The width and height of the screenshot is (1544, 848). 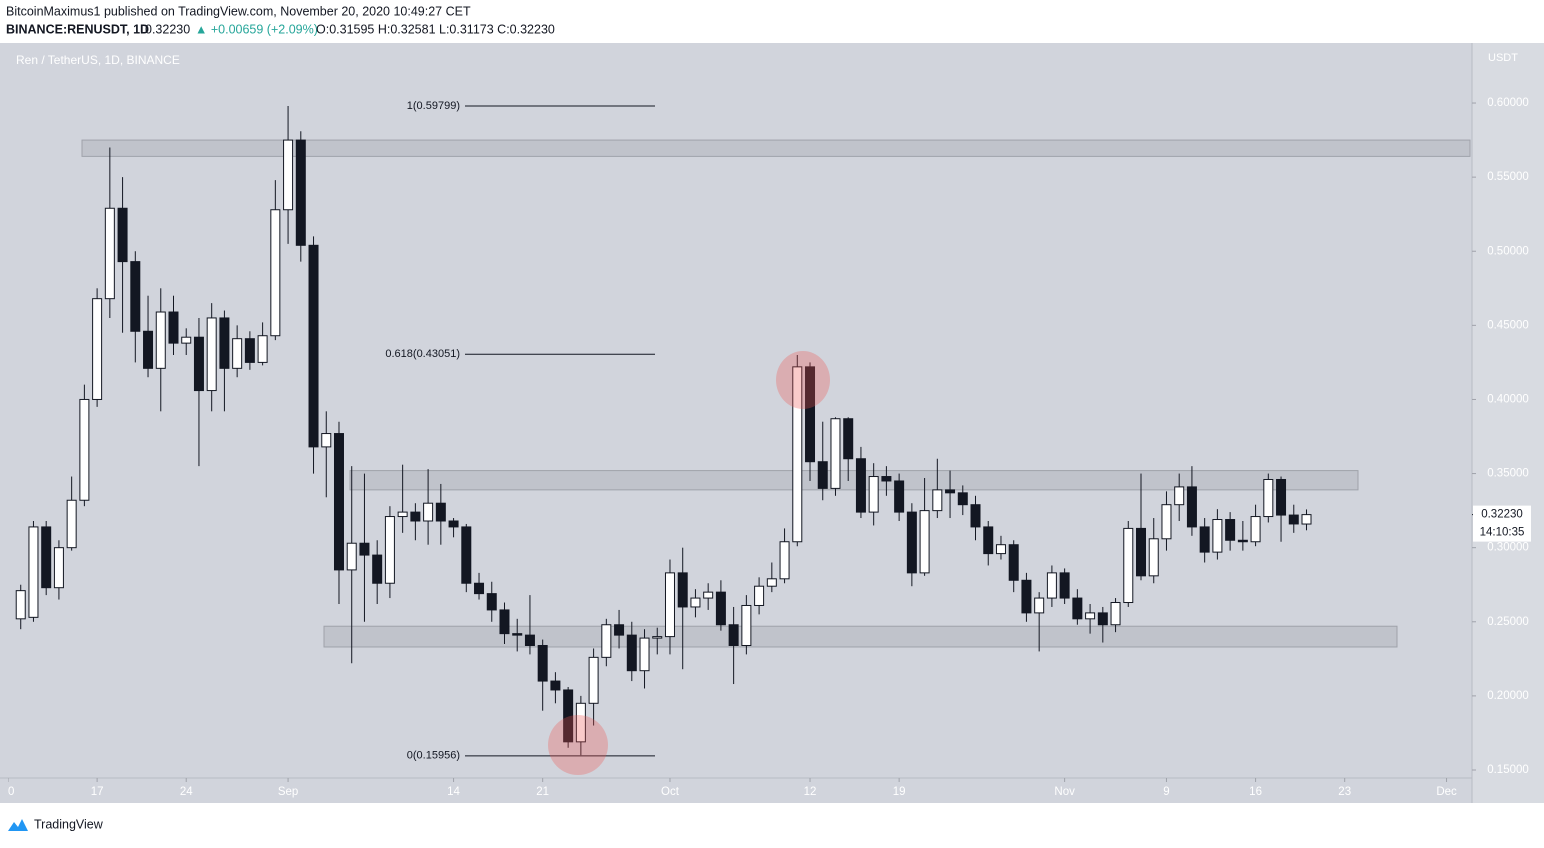 I want to click on x-tick-label: Sep, so click(x=288, y=792).